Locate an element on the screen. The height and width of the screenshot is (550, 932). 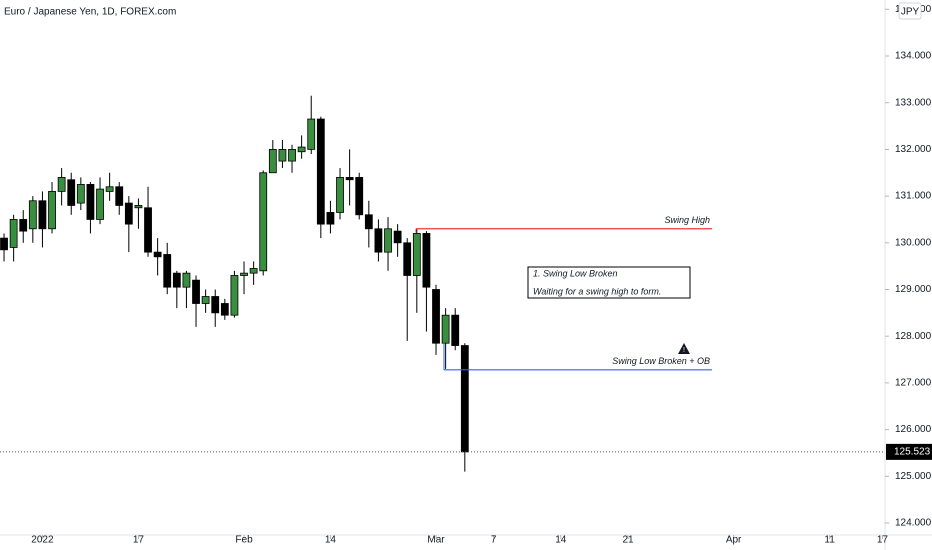
y-tick-label: 125.000 is located at coordinates (913, 476).